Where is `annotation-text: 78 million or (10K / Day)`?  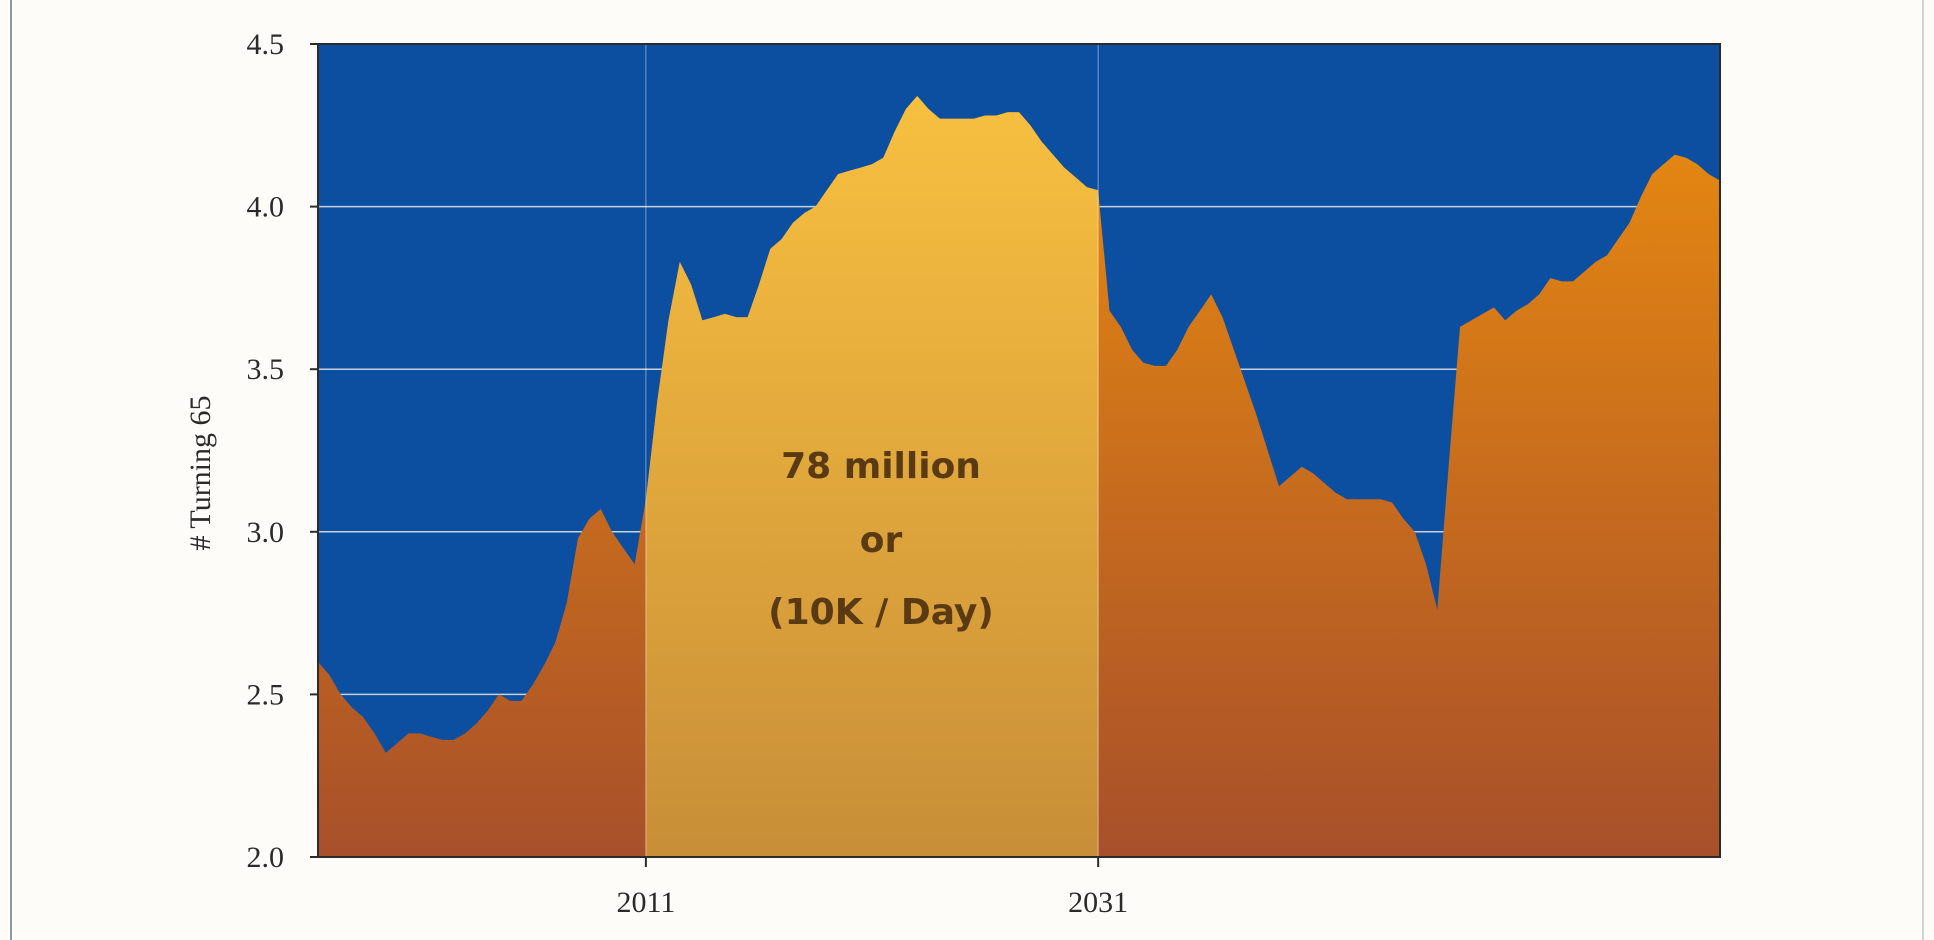 annotation-text: 78 million or (10K / Day) is located at coordinates (881, 539).